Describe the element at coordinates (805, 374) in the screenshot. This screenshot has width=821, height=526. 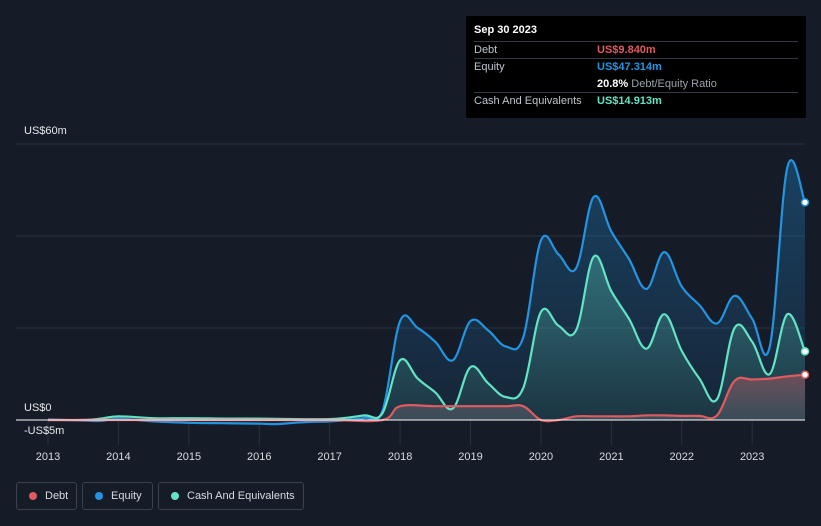
I see `debt-end-point` at that location.